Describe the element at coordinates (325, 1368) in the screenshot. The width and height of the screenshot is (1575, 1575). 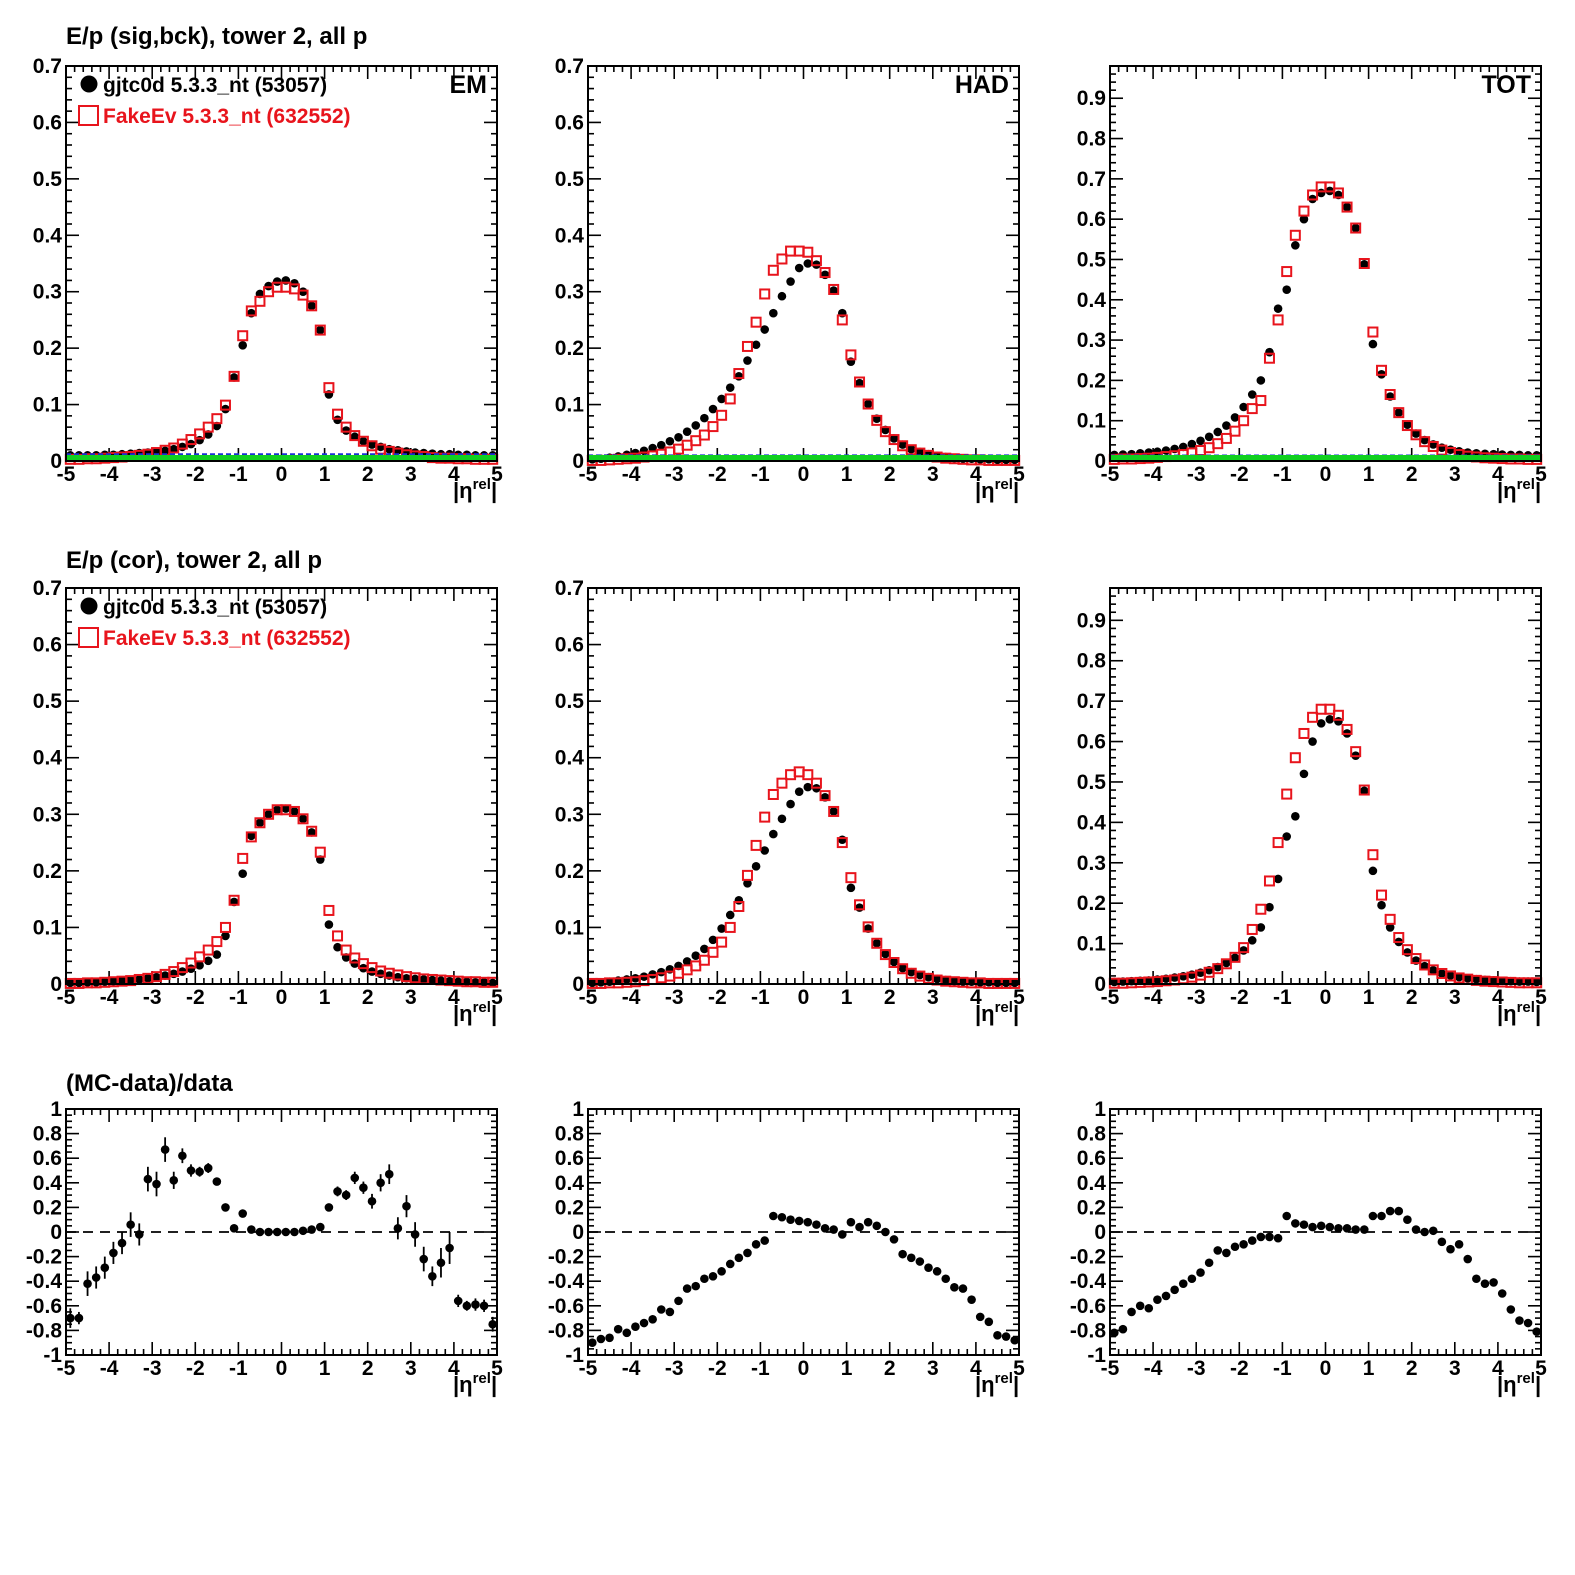
I see `x-tick-label: 1` at that location.